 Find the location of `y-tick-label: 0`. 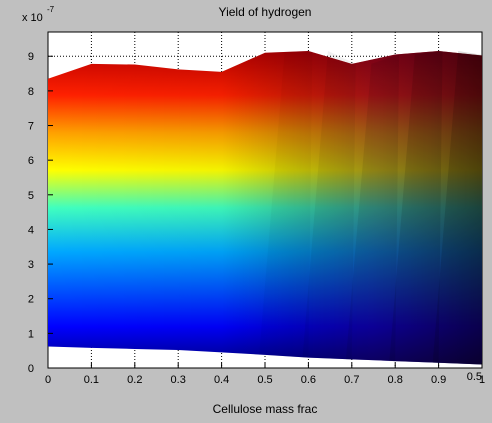

y-tick-label: 0 is located at coordinates (31, 369).